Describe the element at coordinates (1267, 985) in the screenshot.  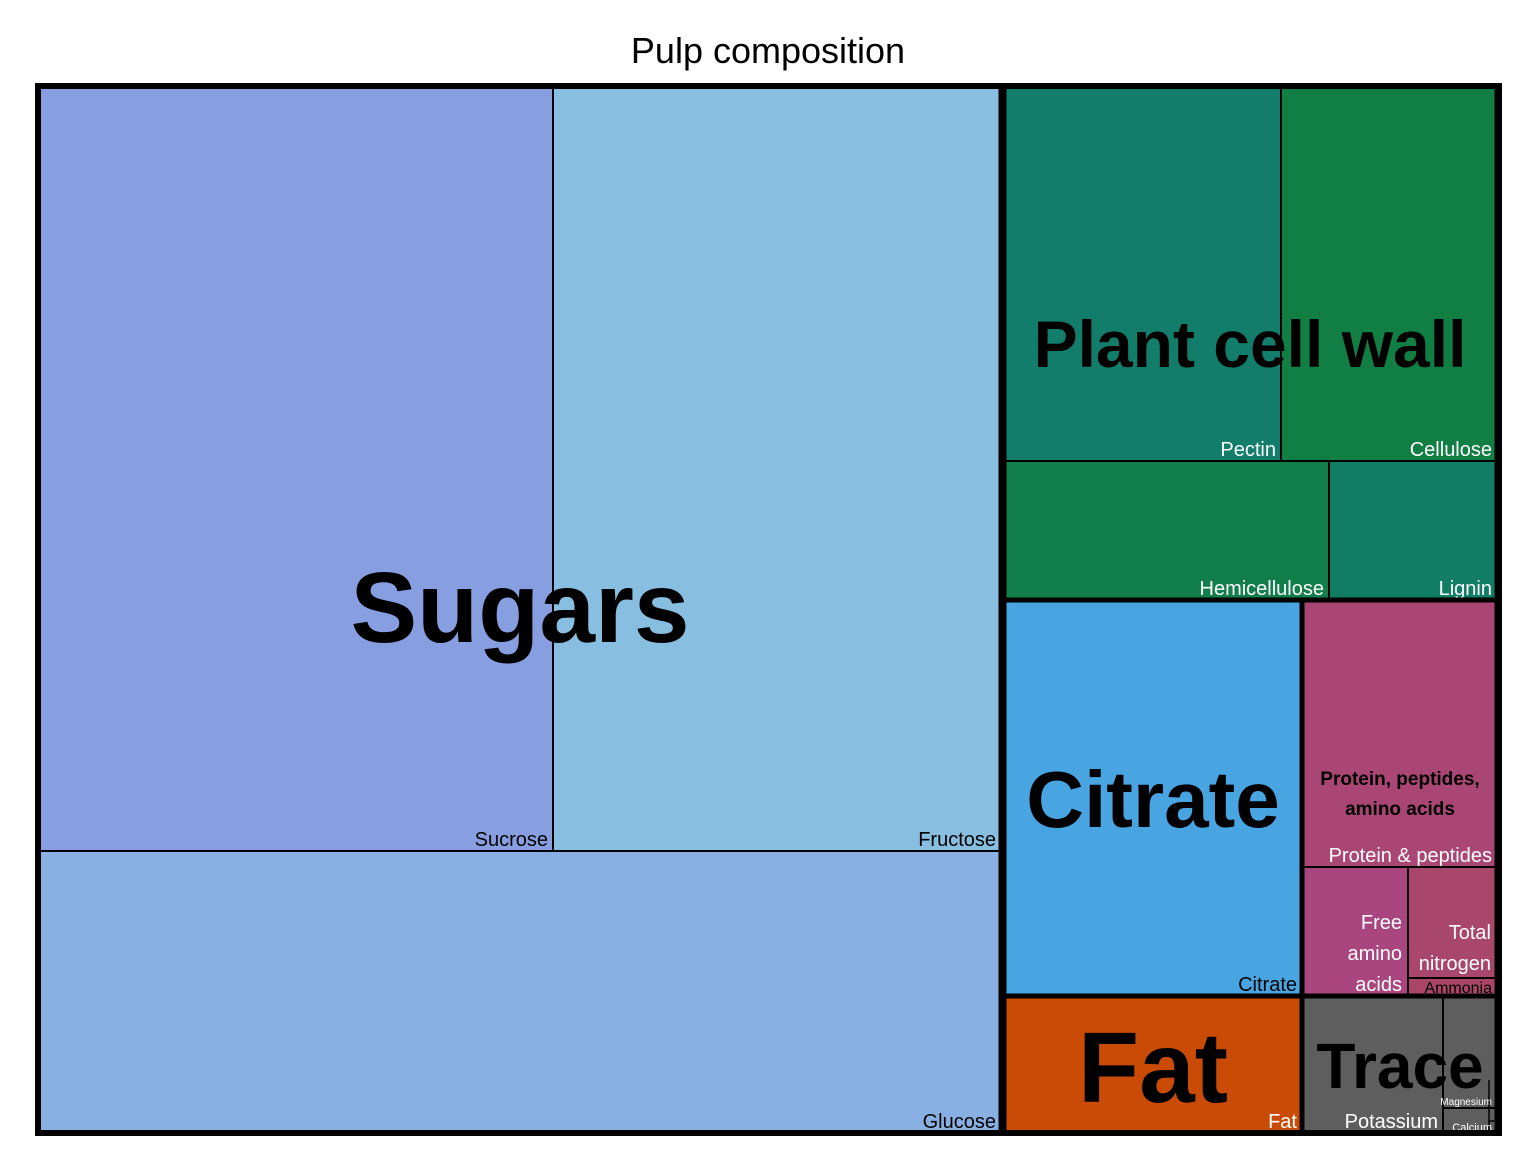
I see `tile-label-citrate: Citrate` at that location.